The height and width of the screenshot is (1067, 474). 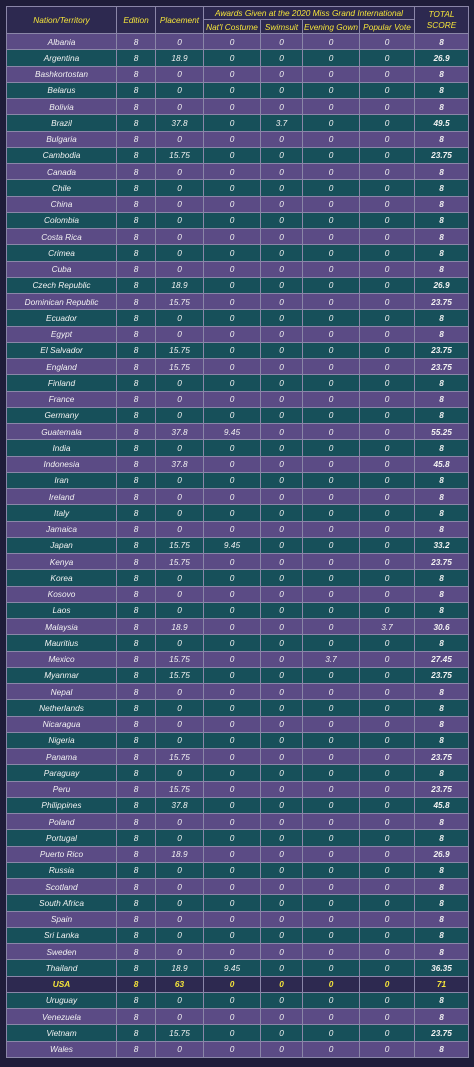 I want to click on nation-cell: Wales, so click(x=61, y=1049).